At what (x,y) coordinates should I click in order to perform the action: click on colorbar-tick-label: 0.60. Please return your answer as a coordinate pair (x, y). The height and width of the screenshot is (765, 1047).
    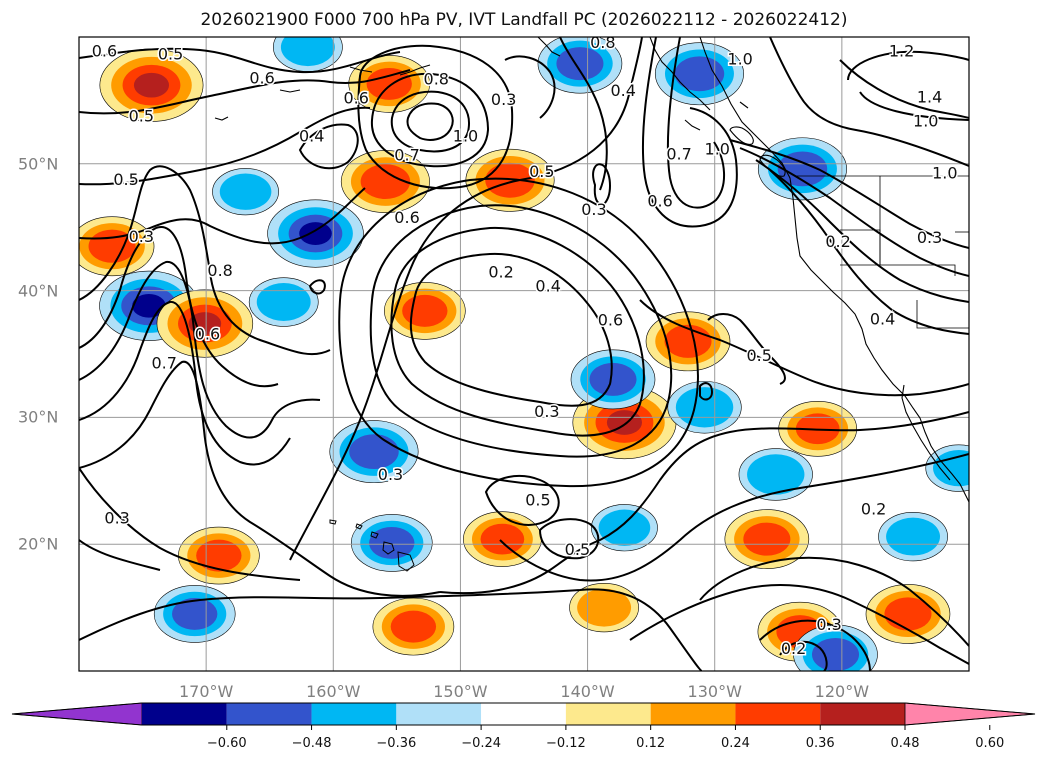
    Looking at the image, I should click on (990, 743).